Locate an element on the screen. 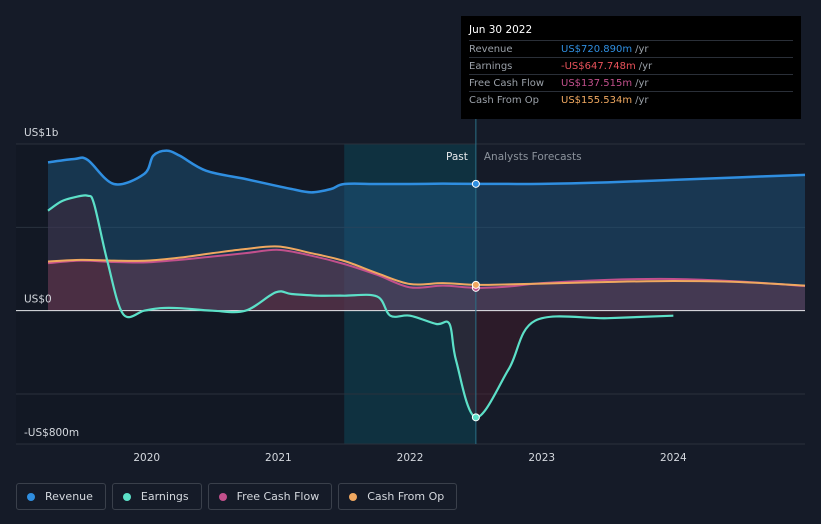 This screenshot has height=524, width=821. revenue-dot-icon is located at coordinates (31, 496).